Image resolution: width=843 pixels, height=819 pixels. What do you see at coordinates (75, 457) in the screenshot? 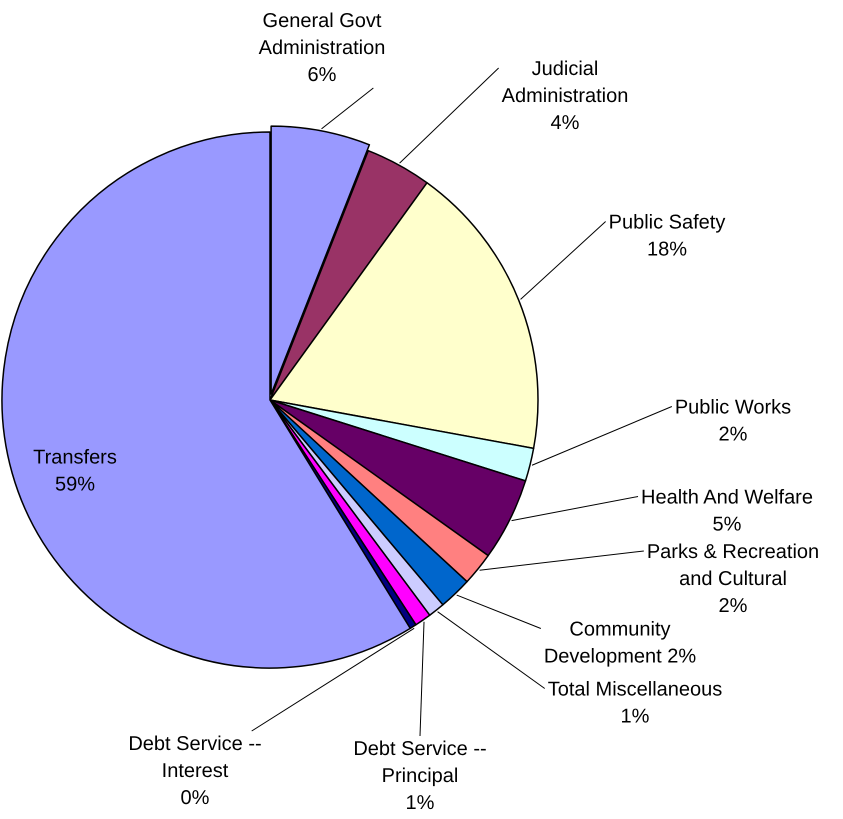
I see `slice-label: Transfers` at bounding box center [75, 457].